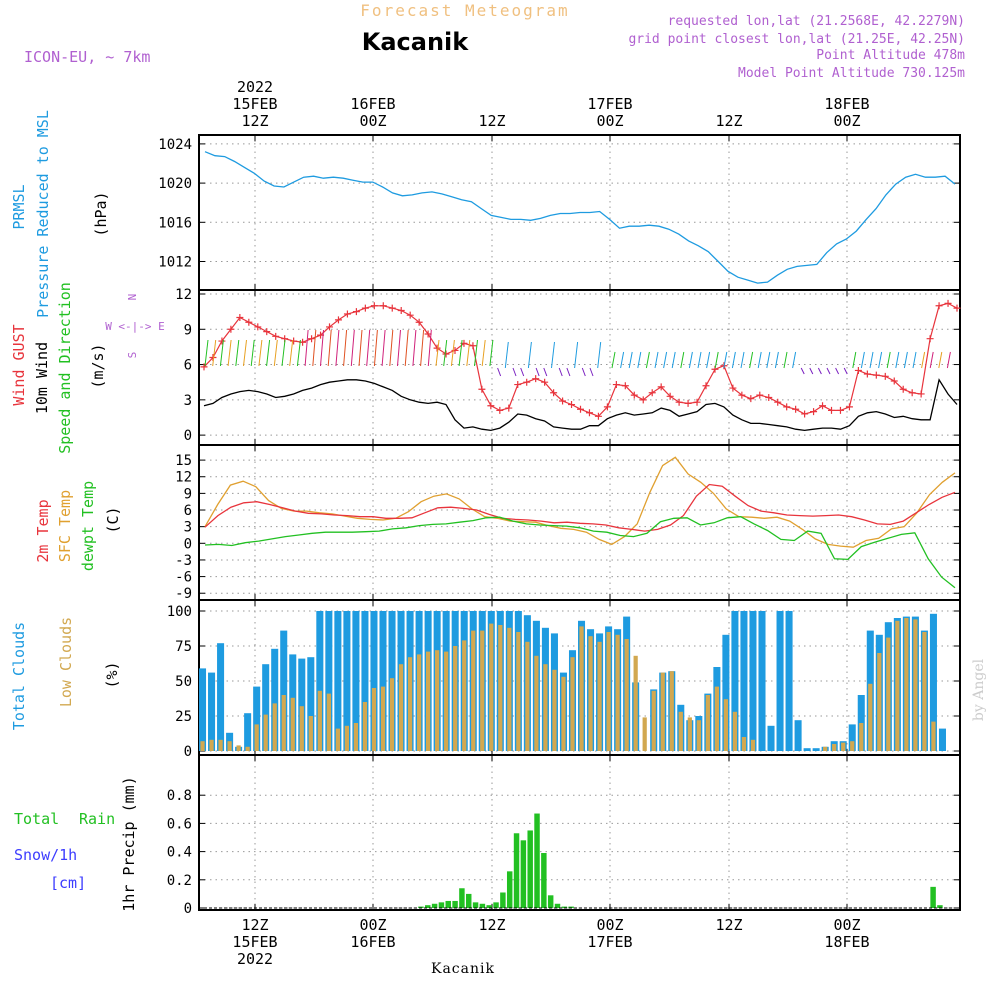 The width and height of the screenshot is (1000, 1000). Describe the element at coordinates (132, 355) in the screenshot. I see `compass-south: S` at that location.